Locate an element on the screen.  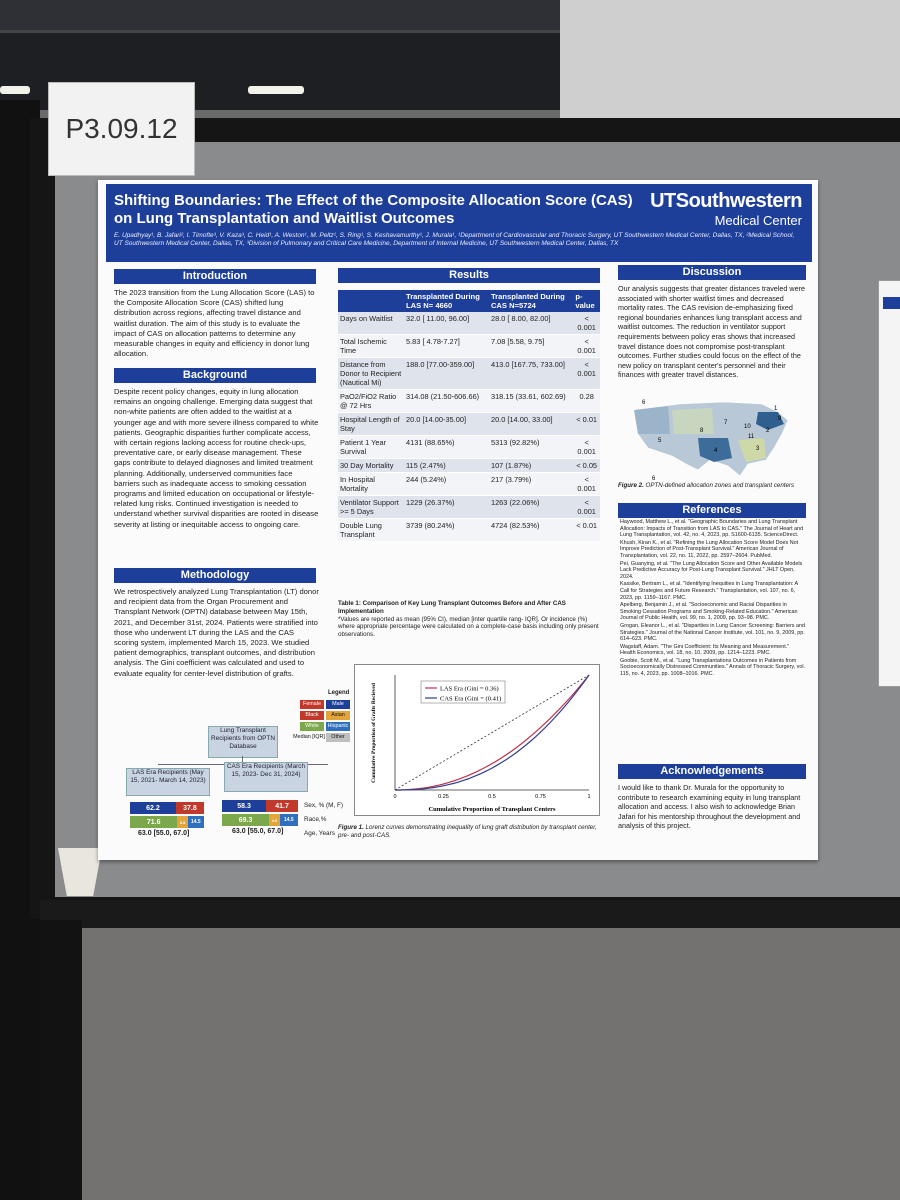
legend-white: White is located at coordinates (312, 726).